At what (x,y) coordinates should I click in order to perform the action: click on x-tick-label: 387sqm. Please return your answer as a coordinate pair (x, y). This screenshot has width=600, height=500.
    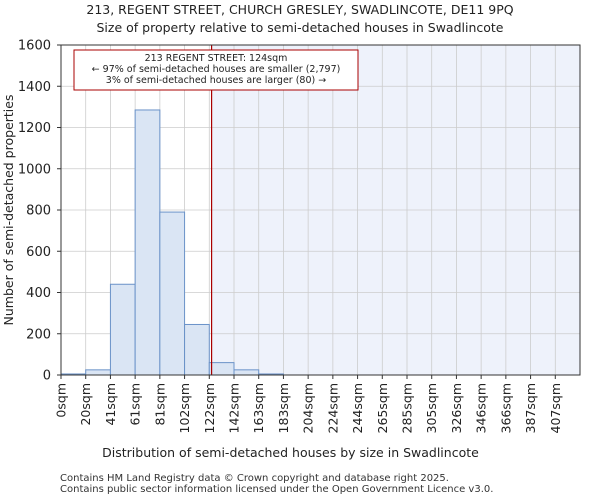
    Looking at the image, I should click on (530, 408).